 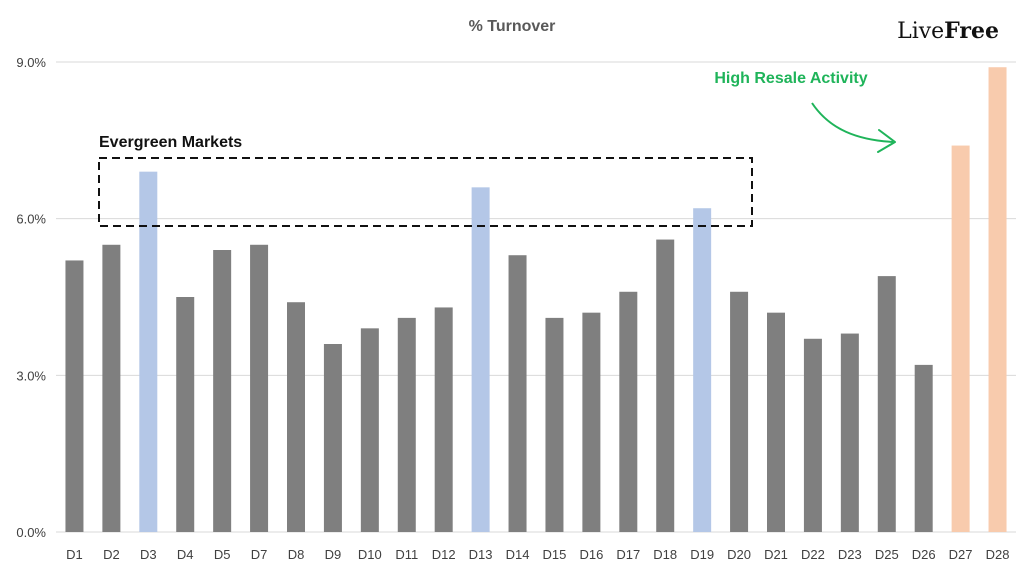 I want to click on x-tick-label: D22, so click(x=813, y=554).